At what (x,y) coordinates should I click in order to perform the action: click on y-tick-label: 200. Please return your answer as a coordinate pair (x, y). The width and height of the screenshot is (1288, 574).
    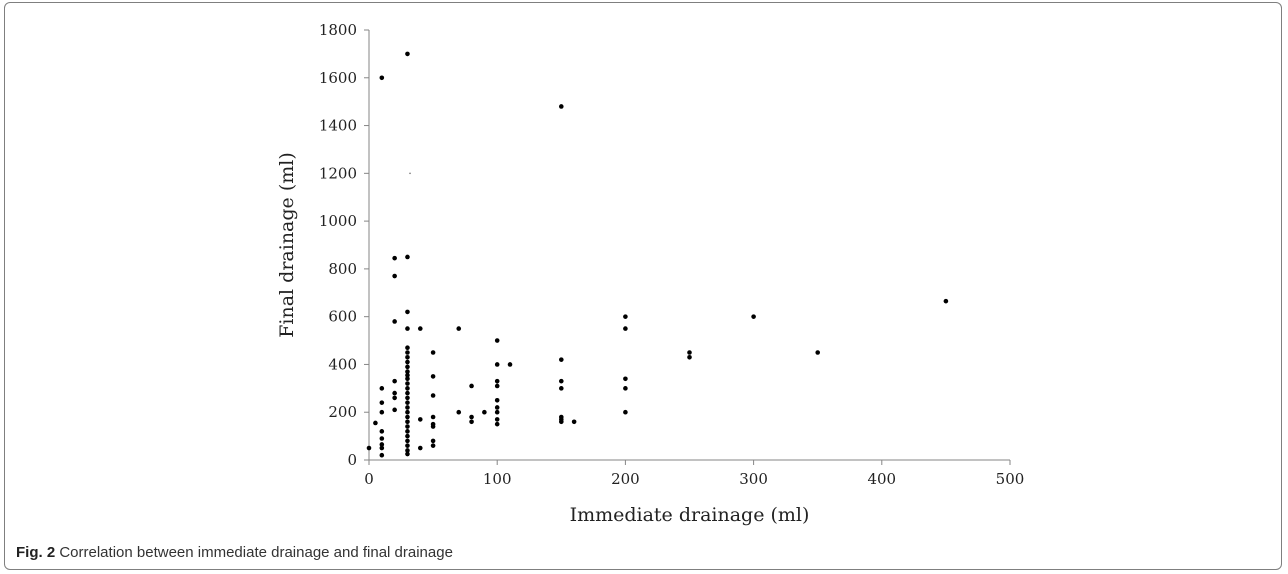
    Looking at the image, I should click on (342, 412).